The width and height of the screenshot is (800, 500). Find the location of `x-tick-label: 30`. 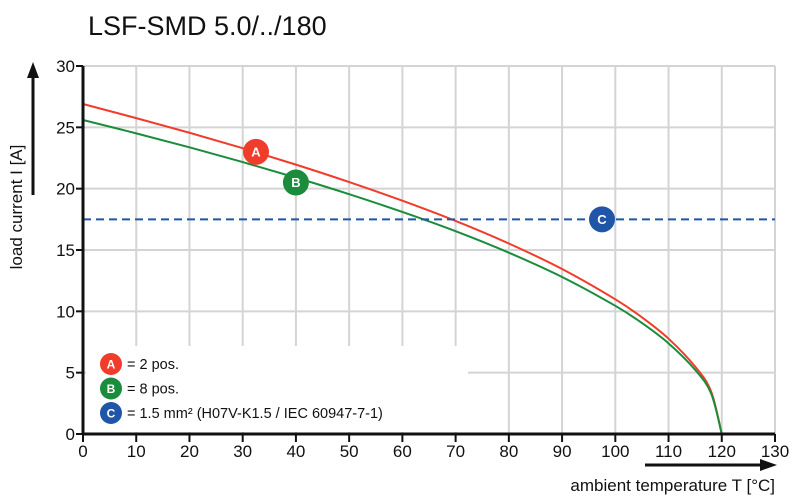

x-tick-label: 30 is located at coordinates (242, 451).